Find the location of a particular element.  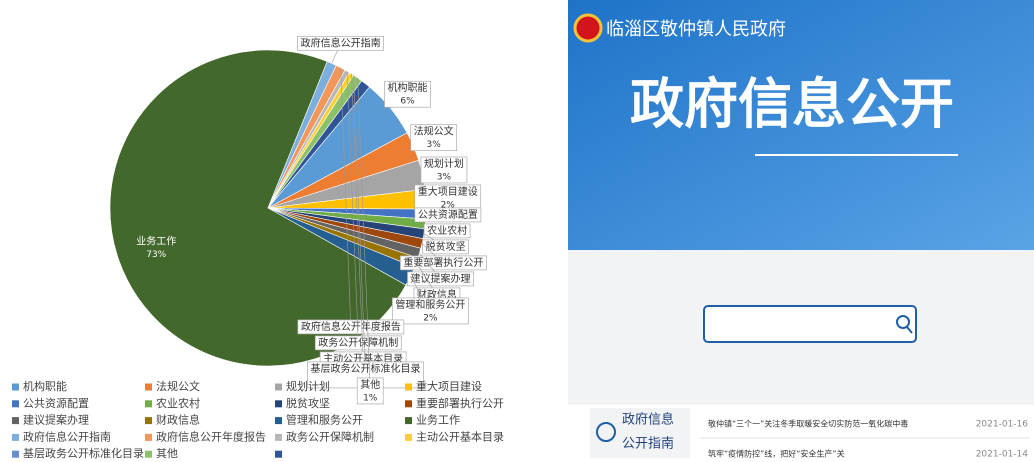

search-box is located at coordinates (810, 324).